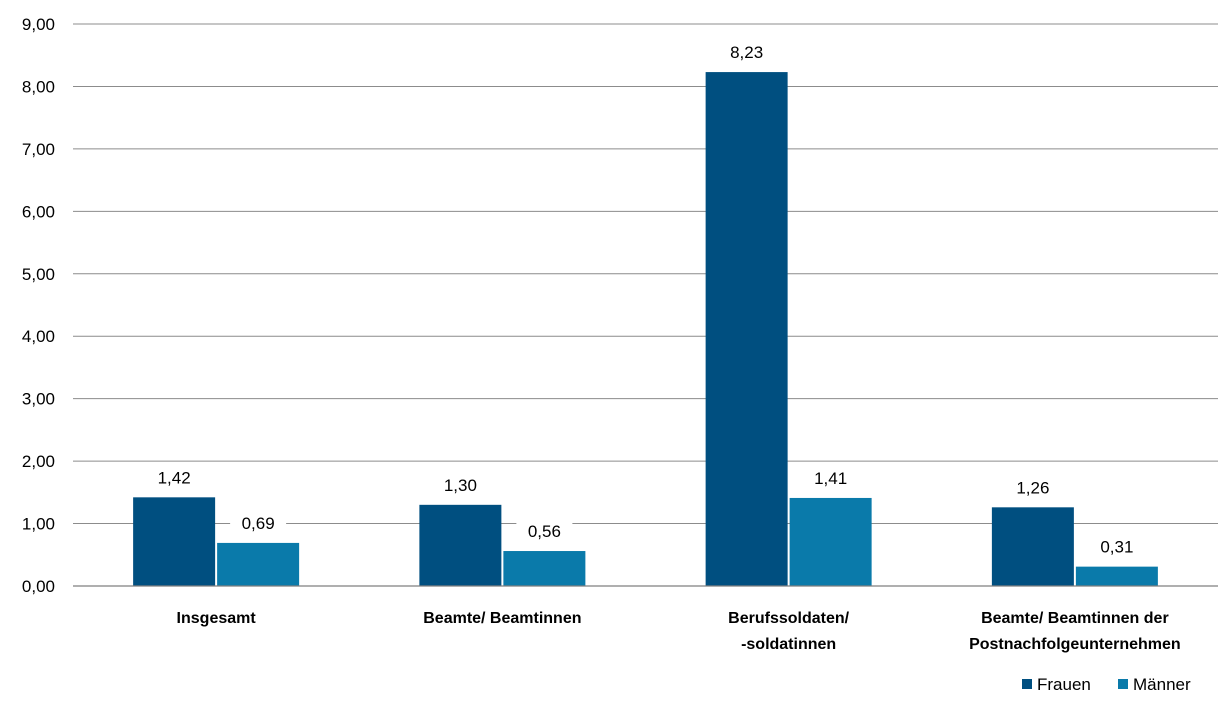 Image resolution: width=1223 pixels, height=706 pixels. Describe the element at coordinates (38, 274) in the screenshot. I see `y-tick-label: 5,00` at that location.